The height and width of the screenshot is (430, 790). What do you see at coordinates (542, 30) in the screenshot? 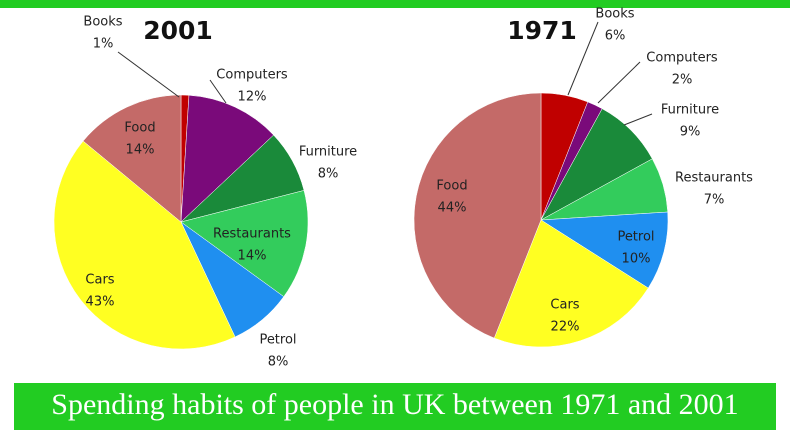
I see `chart-title: 1971` at bounding box center [542, 30].